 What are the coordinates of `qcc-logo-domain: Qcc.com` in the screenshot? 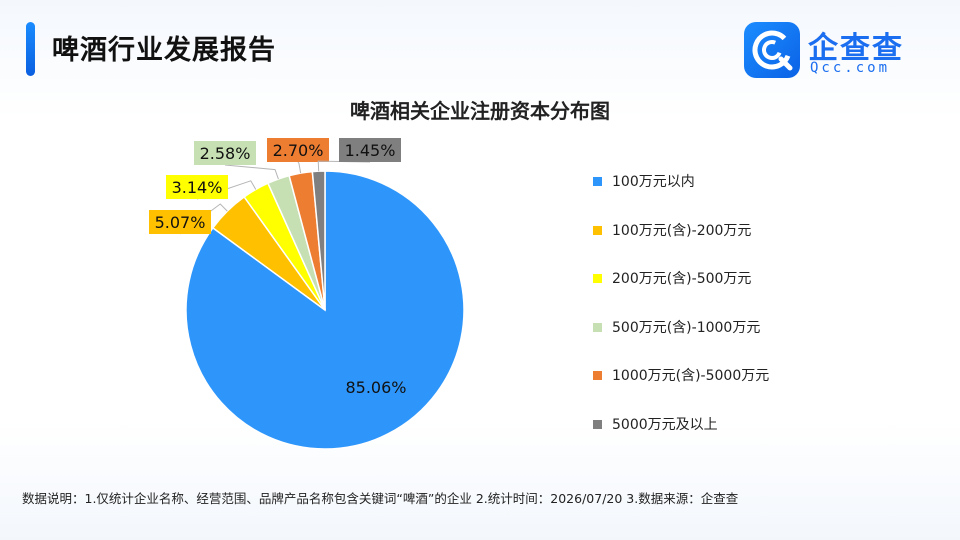 It's located at (850, 68).